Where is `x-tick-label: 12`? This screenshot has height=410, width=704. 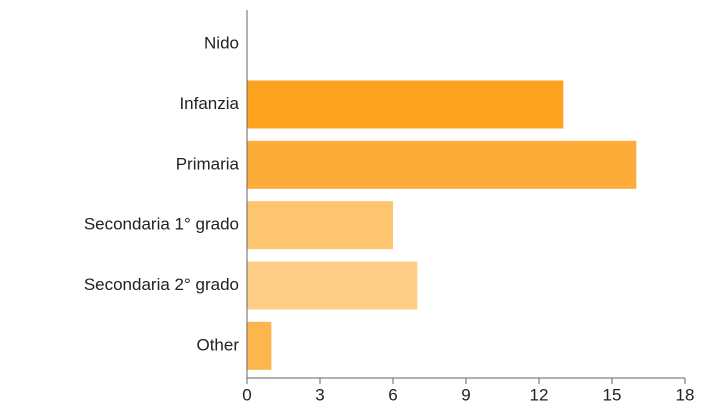
x-tick-label: 12 is located at coordinates (539, 394).